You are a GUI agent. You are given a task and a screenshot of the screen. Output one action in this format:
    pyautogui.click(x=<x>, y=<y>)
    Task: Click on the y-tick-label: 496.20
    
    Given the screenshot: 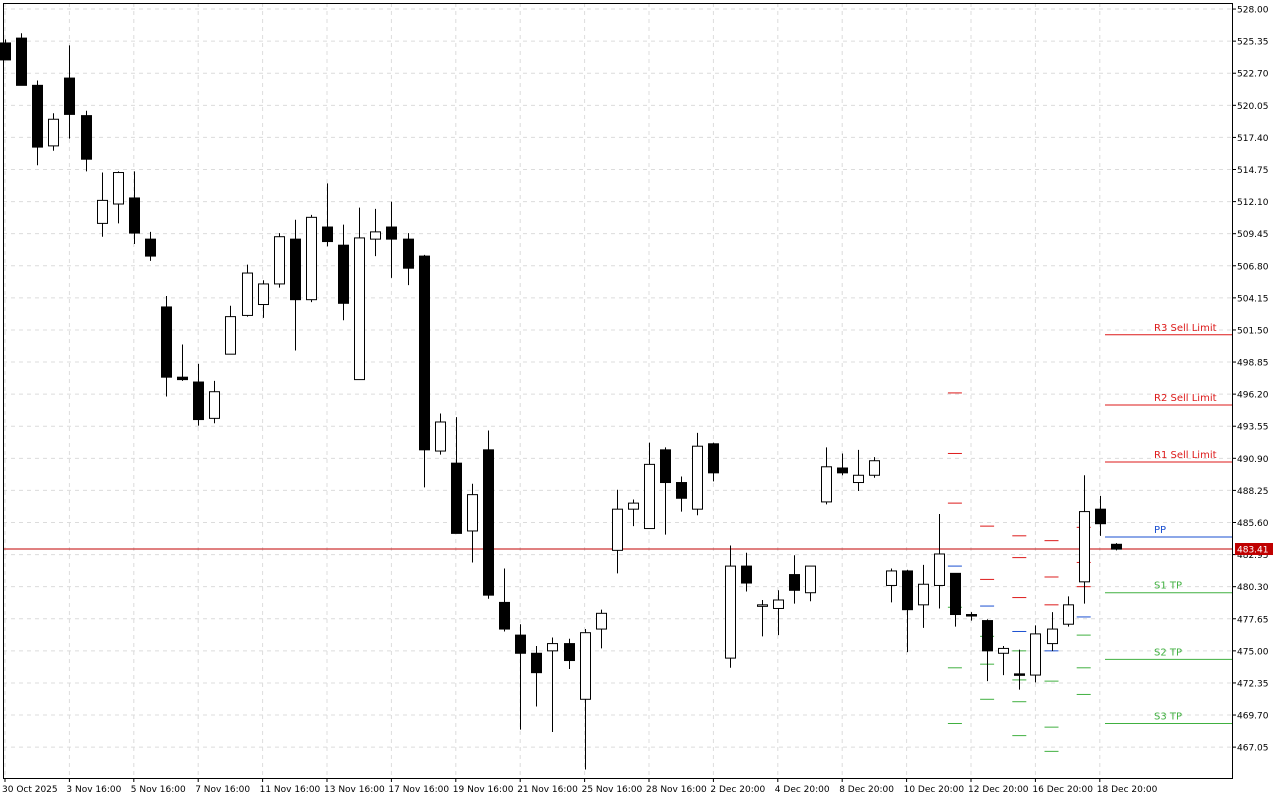 What is the action you would take?
    pyautogui.click(x=1253, y=396)
    